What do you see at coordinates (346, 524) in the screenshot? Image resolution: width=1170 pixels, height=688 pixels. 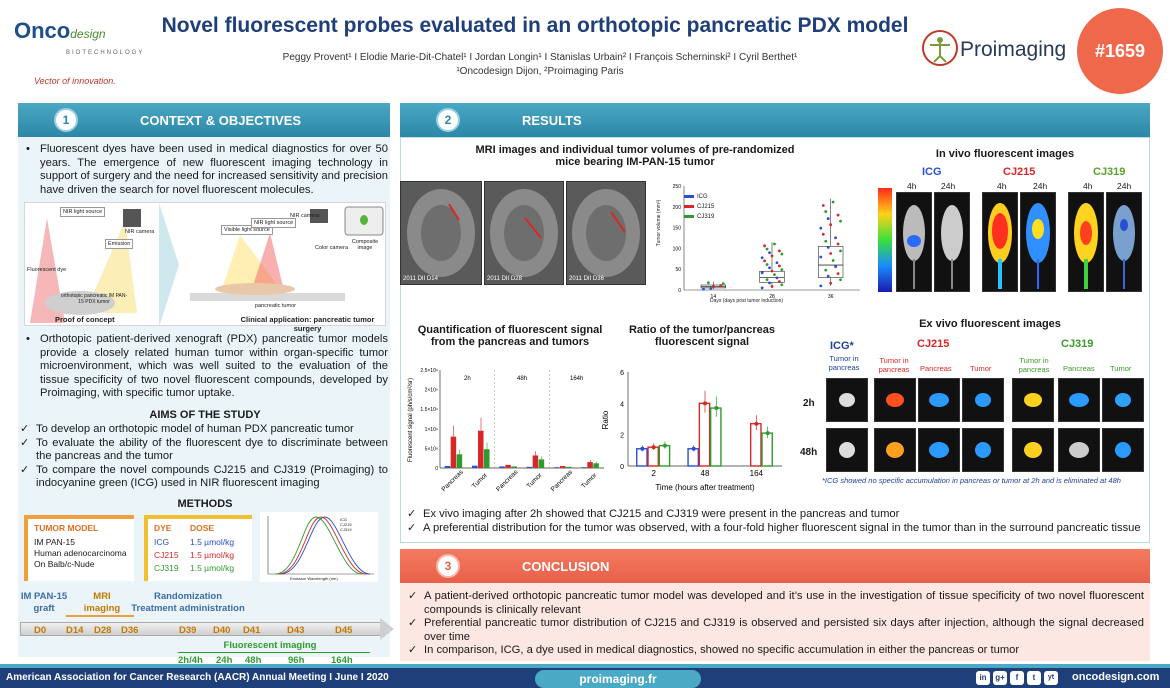 I see `spectrum-legend: ICG CJ215 CJ319` at bounding box center [346, 524].